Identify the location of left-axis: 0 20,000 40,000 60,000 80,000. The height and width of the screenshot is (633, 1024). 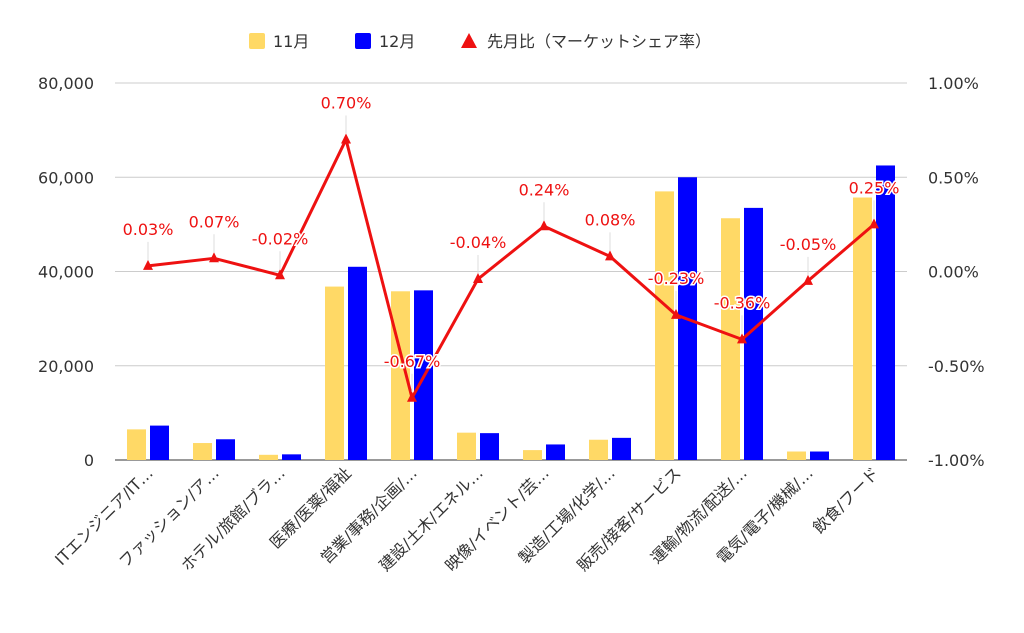
(66, 272).